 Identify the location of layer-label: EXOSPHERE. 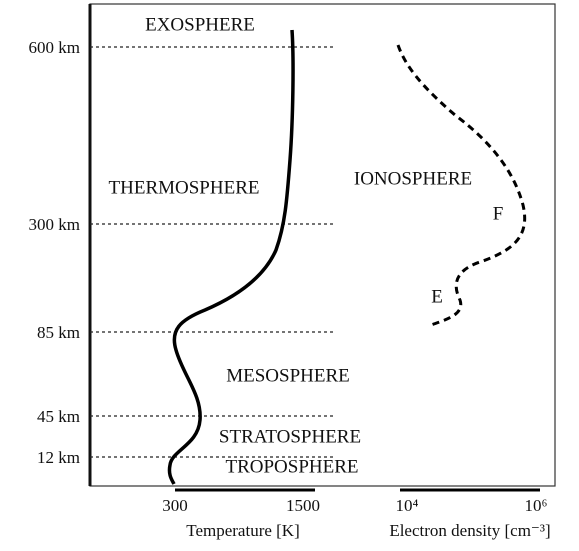
(200, 24).